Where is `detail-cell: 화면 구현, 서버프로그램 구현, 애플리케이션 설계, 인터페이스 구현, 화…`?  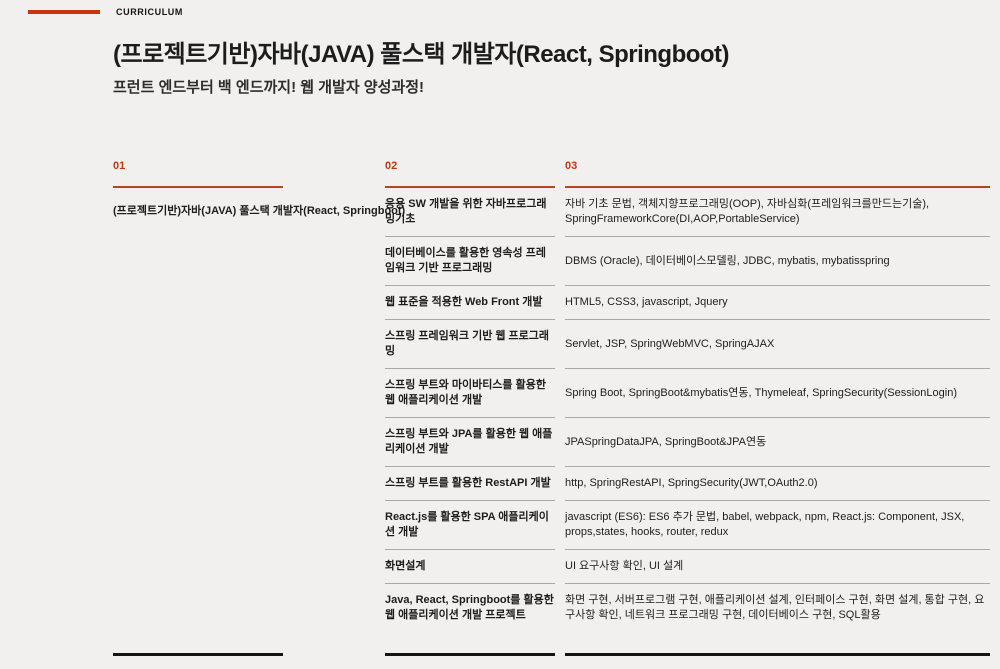
detail-cell: 화면 구현, 서버프로그램 구현, 애플리케이션 설계, 인터페이스 구현, 화… is located at coordinates (777, 620).